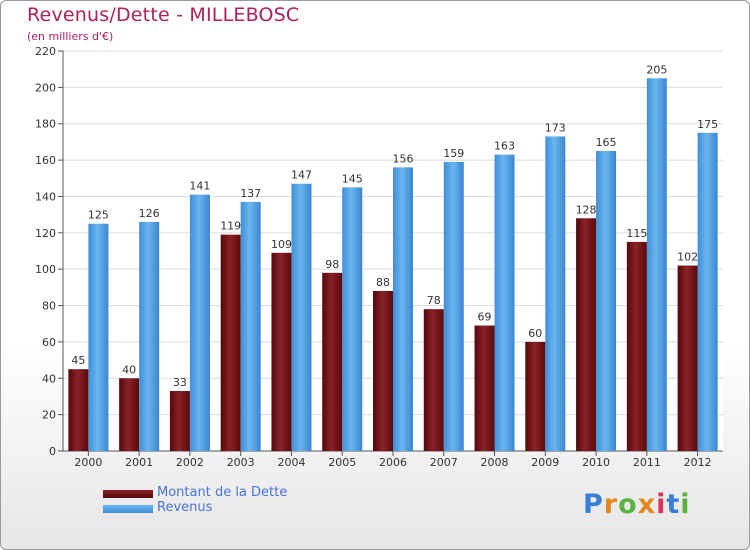 Image resolution: width=750 pixels, height=550 pixels. Describe the element at coordinates (453, 153) in the screenshot. I see `data-label-revenus: 159` at that location.